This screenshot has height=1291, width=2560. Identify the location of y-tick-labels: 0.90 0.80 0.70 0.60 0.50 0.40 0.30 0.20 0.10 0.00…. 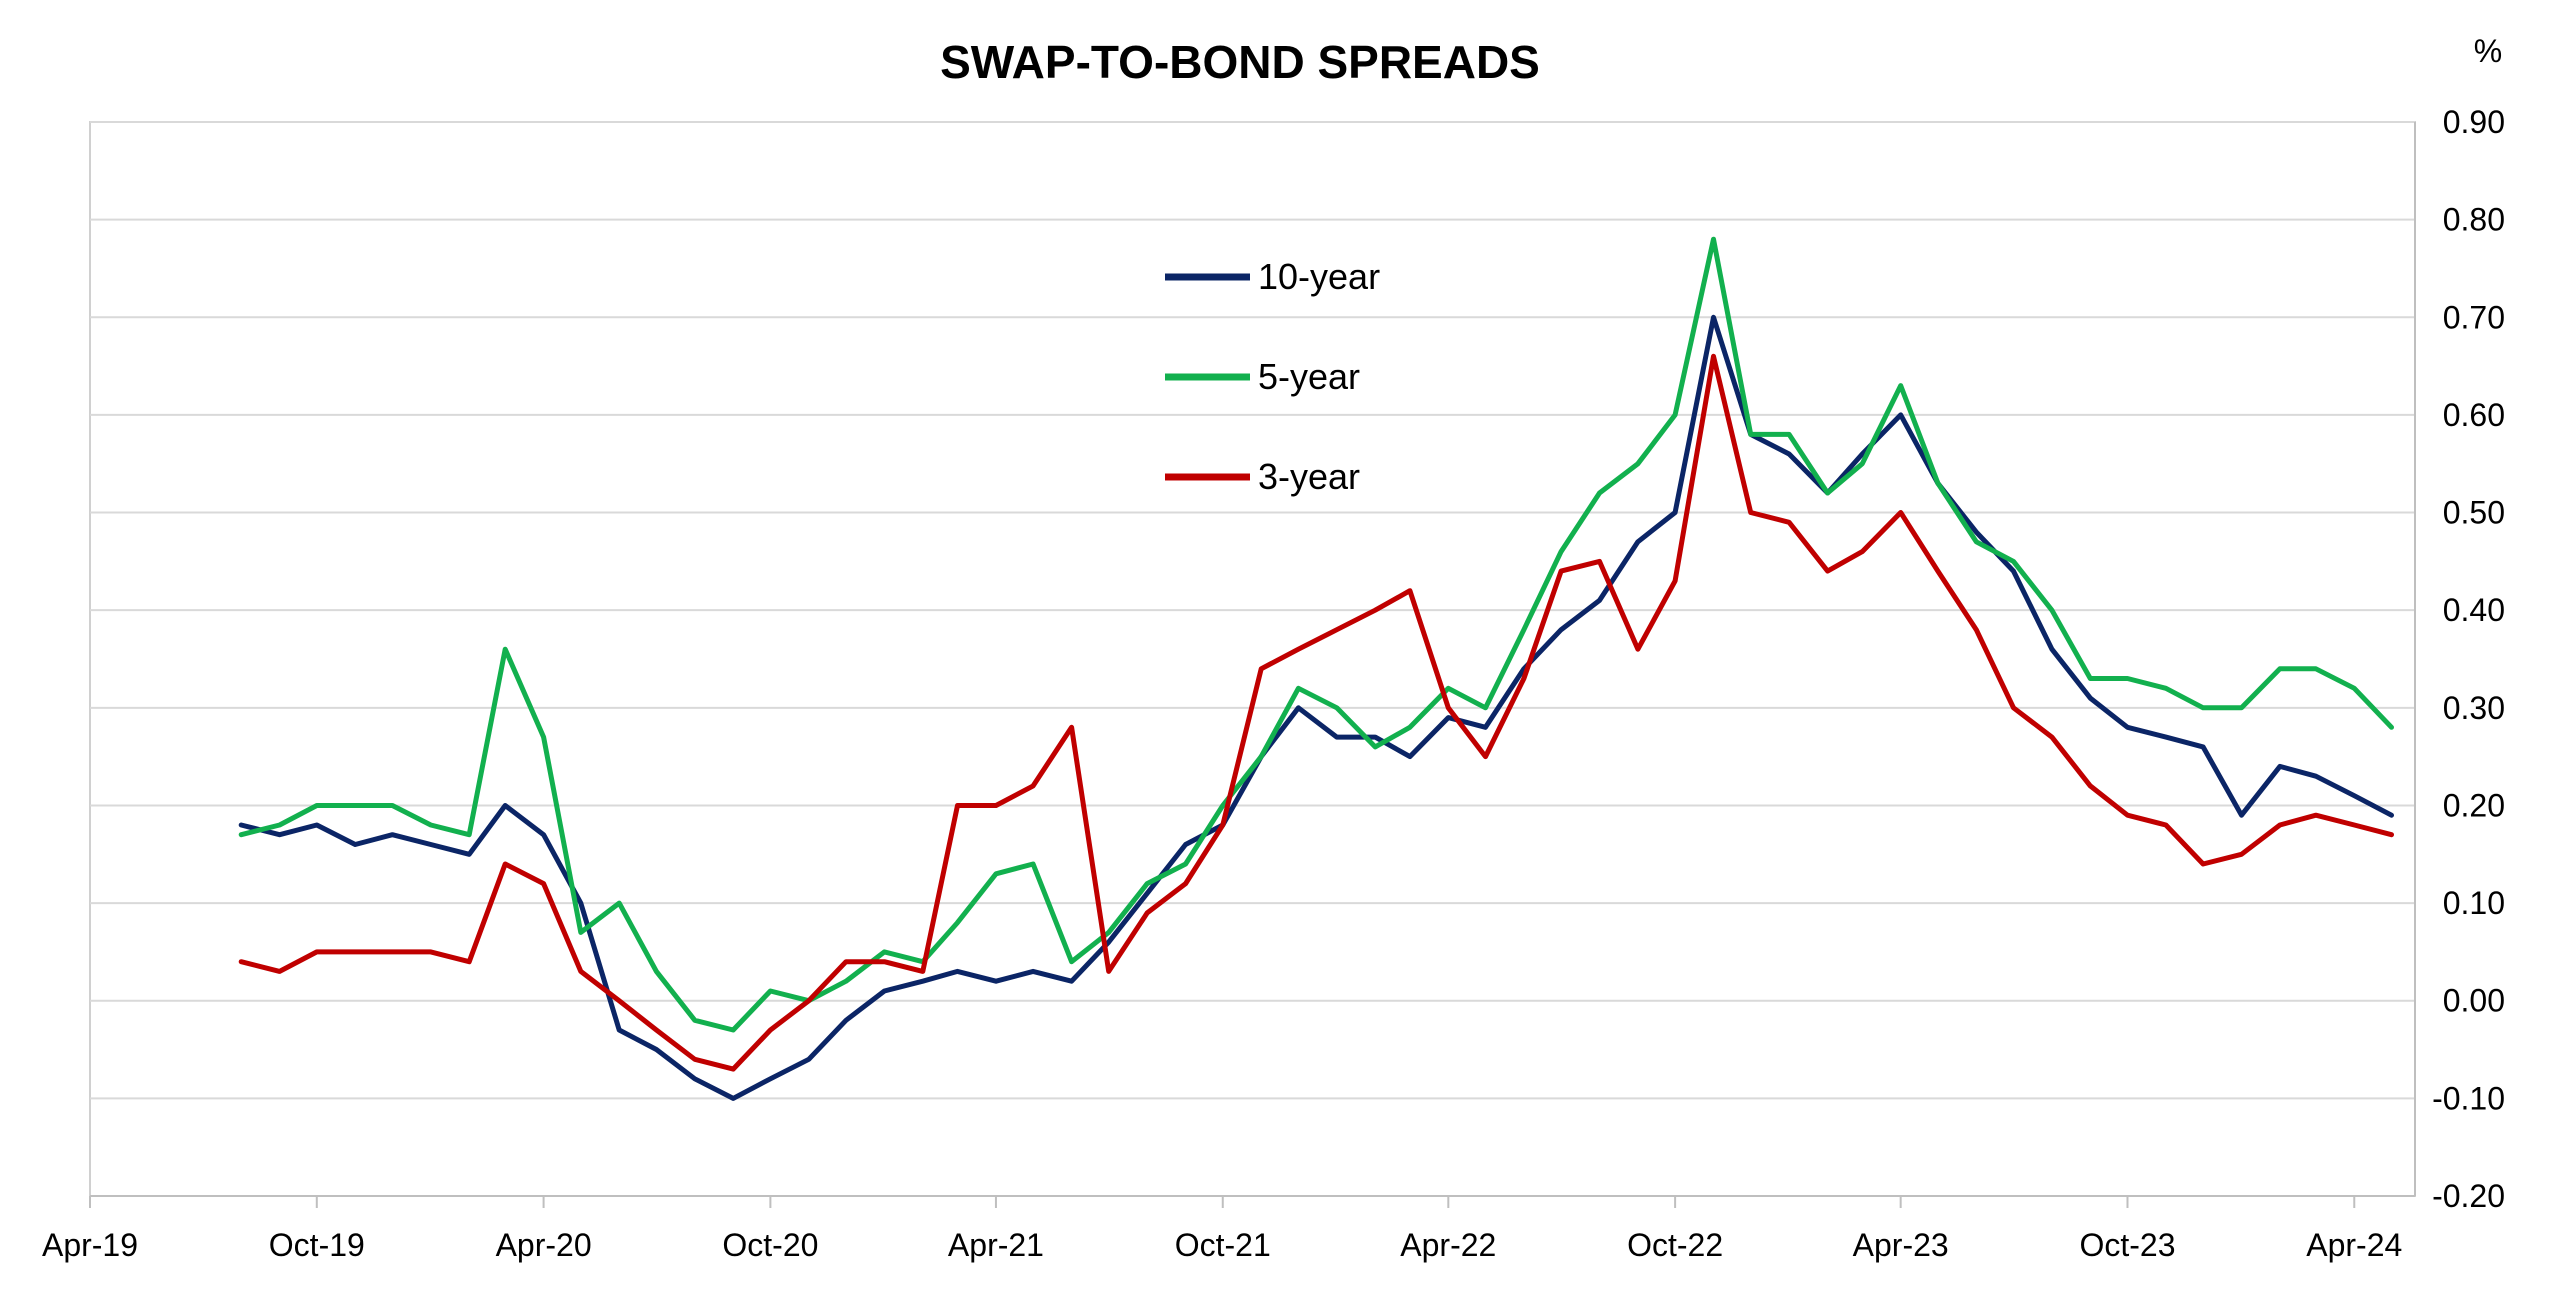
(2468, 659).